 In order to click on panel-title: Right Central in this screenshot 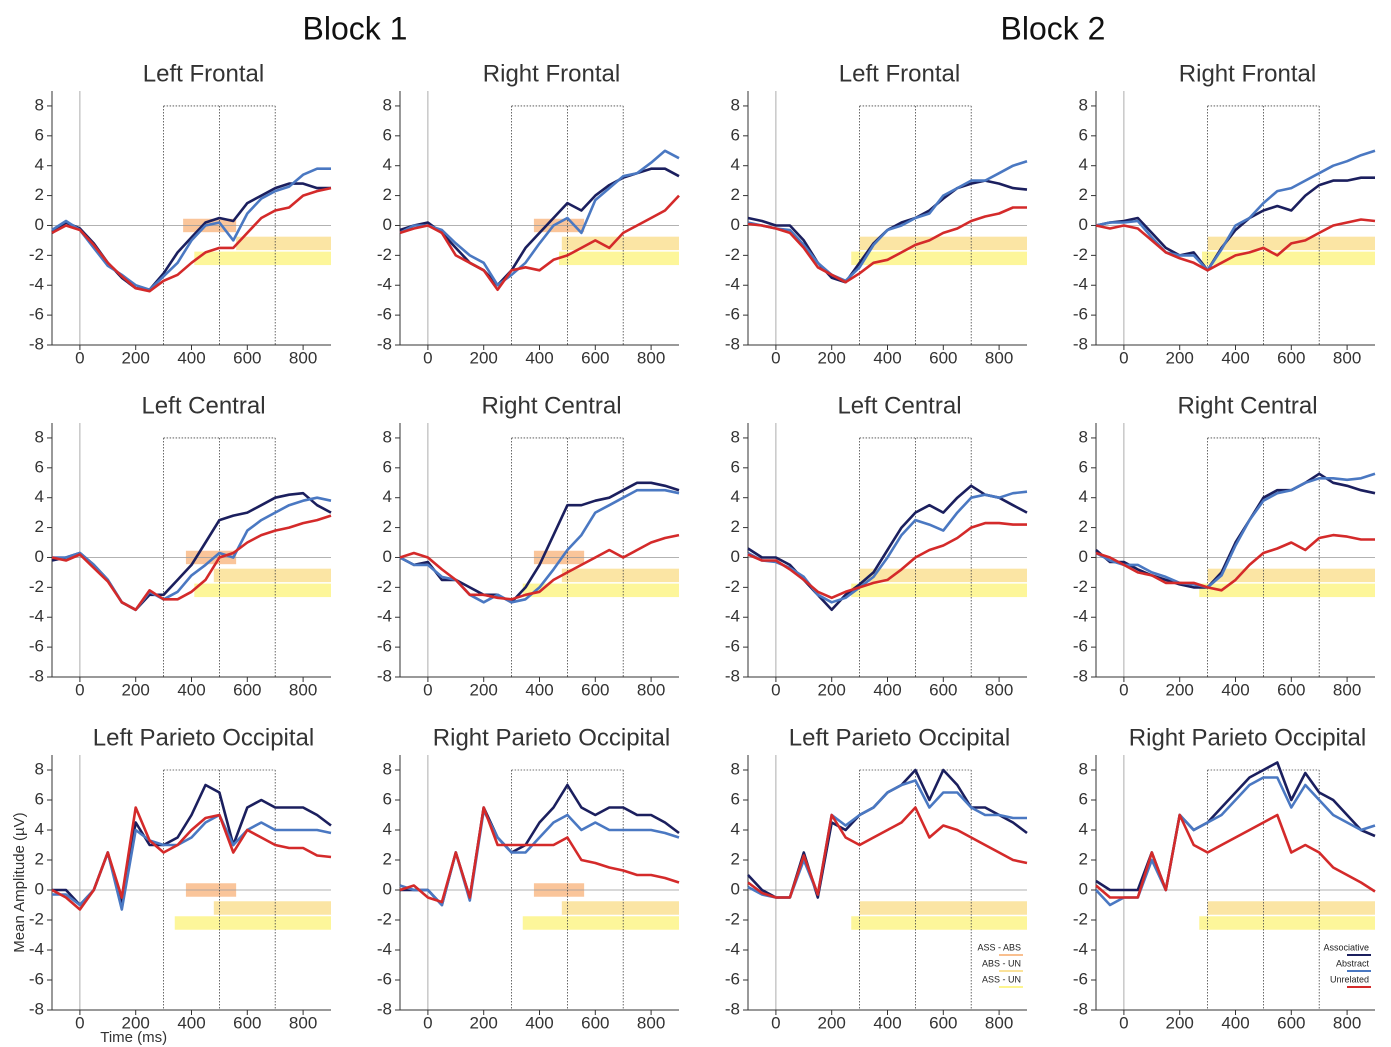, I will do `click(1247, 405)`.